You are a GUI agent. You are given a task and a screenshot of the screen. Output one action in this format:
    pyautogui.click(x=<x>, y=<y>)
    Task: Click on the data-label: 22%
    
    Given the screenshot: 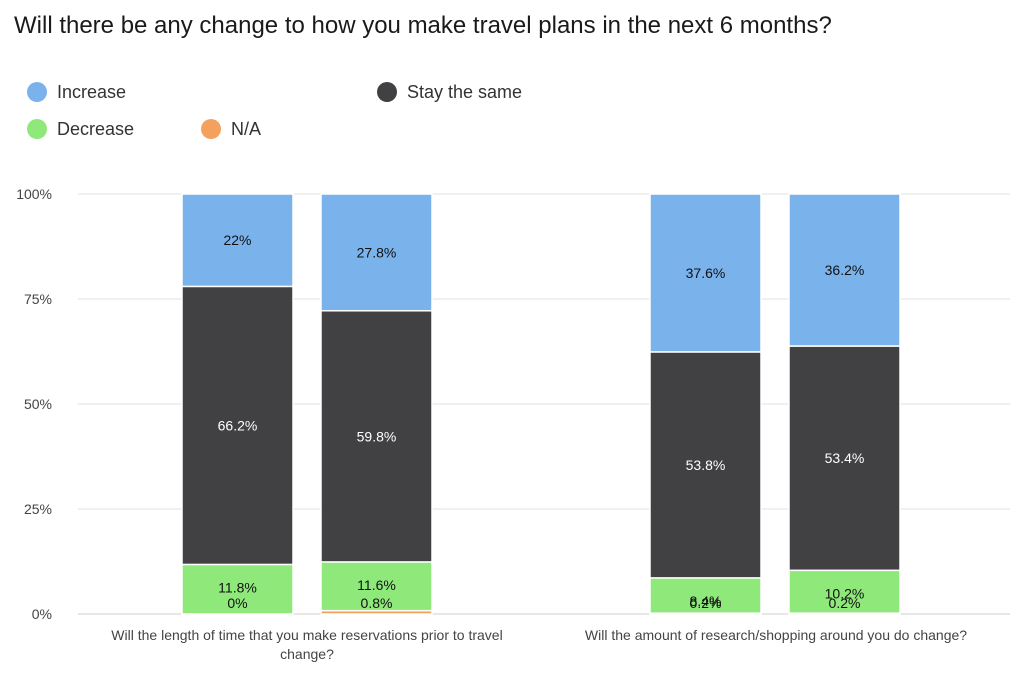 What is the action you would take?
    pyautogui.click(x=237, y=240)
    